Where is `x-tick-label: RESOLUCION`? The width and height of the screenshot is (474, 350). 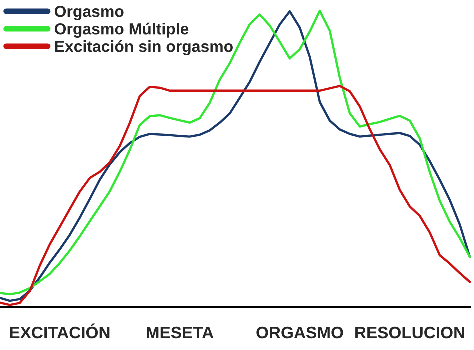
x-tick-label: RESOLUCION is located at coordinates (410, 332).